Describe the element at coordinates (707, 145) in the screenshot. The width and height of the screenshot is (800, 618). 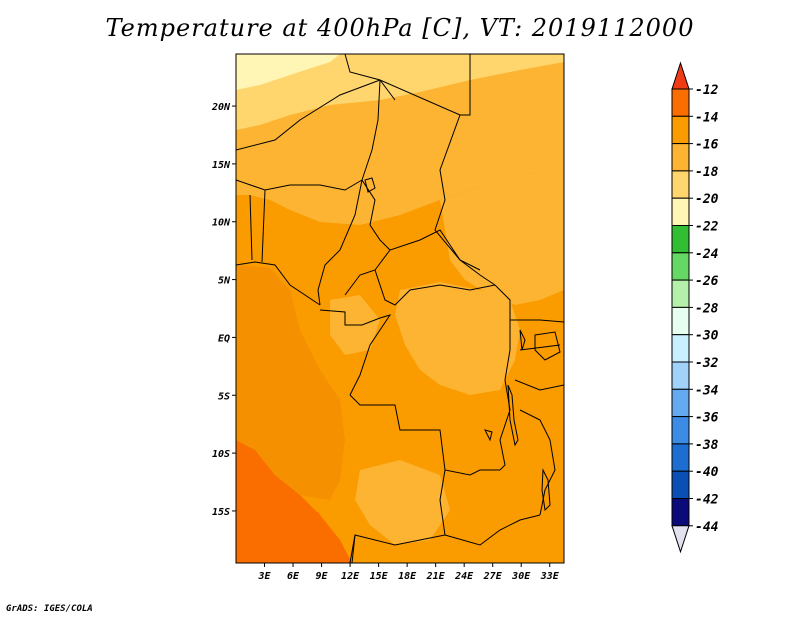
I see `colorbar-label: -16` at that location.